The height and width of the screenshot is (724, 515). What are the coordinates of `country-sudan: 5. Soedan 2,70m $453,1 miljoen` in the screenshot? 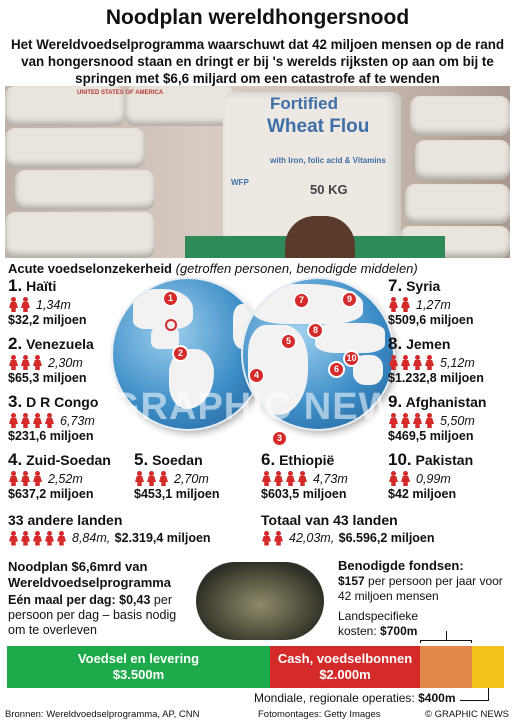 It's located at (177, 475).